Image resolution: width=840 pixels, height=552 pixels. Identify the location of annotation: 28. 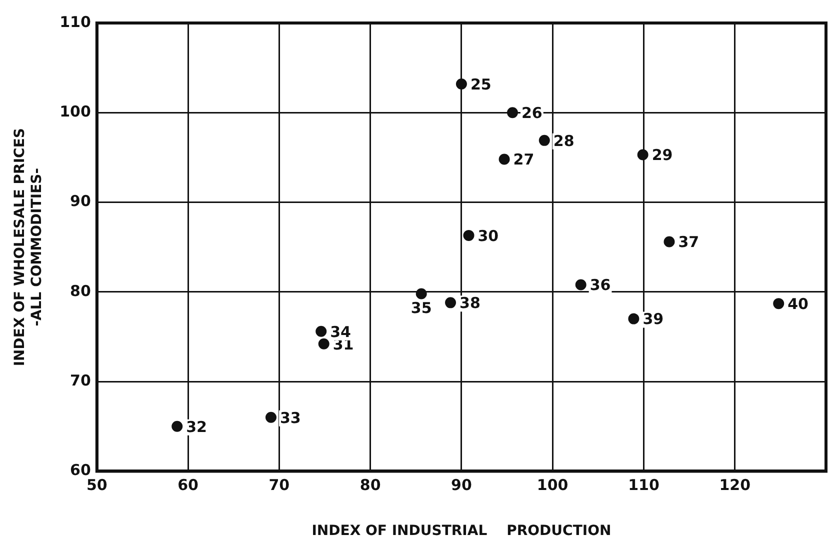
(563, 141).